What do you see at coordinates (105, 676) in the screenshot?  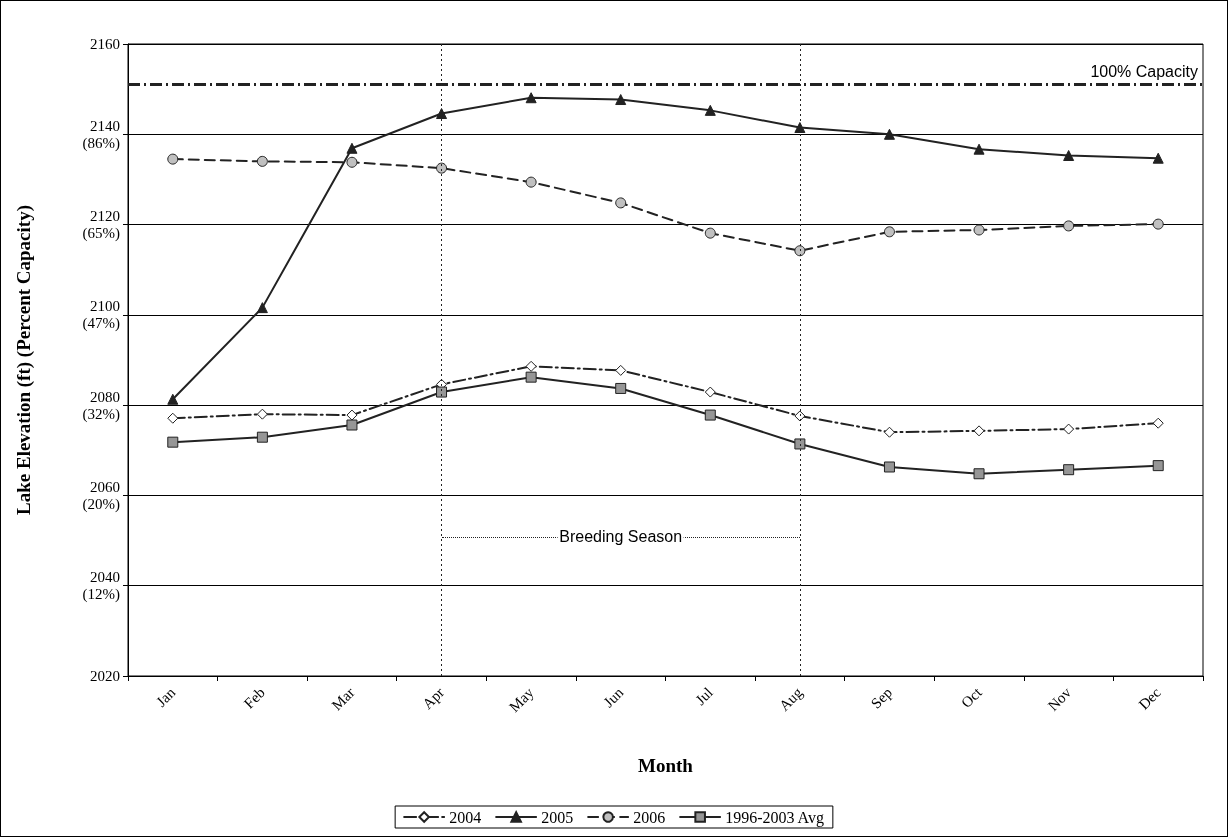 I see `y-tick-label: 2020` at bounding box center [105, 676].